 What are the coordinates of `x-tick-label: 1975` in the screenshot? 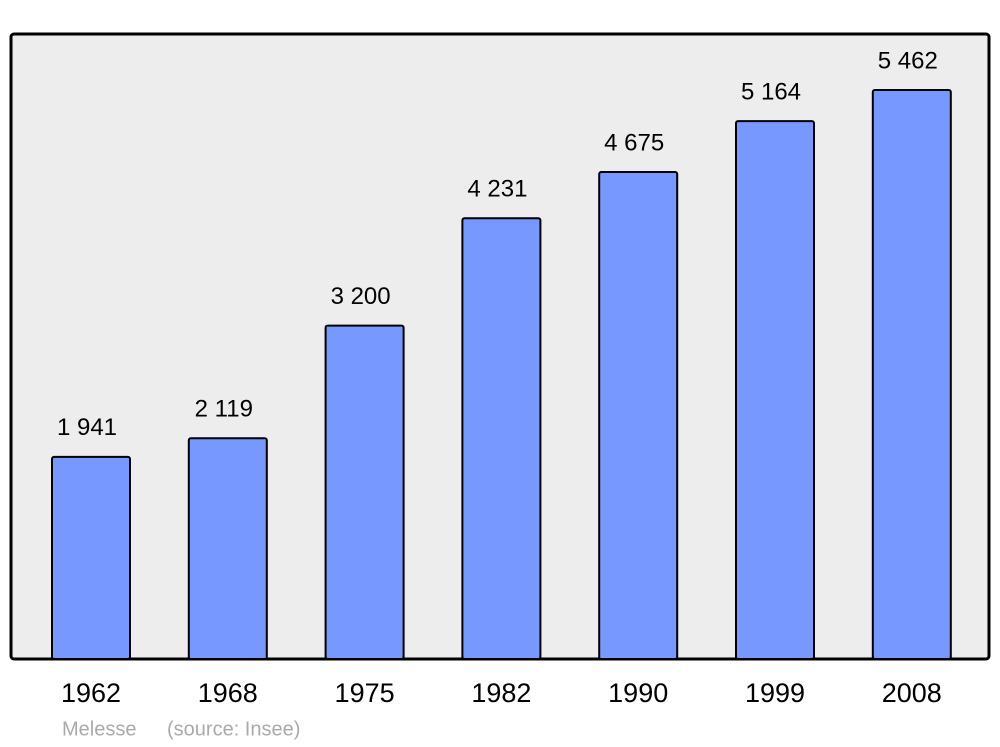 It's located at (365, 693).